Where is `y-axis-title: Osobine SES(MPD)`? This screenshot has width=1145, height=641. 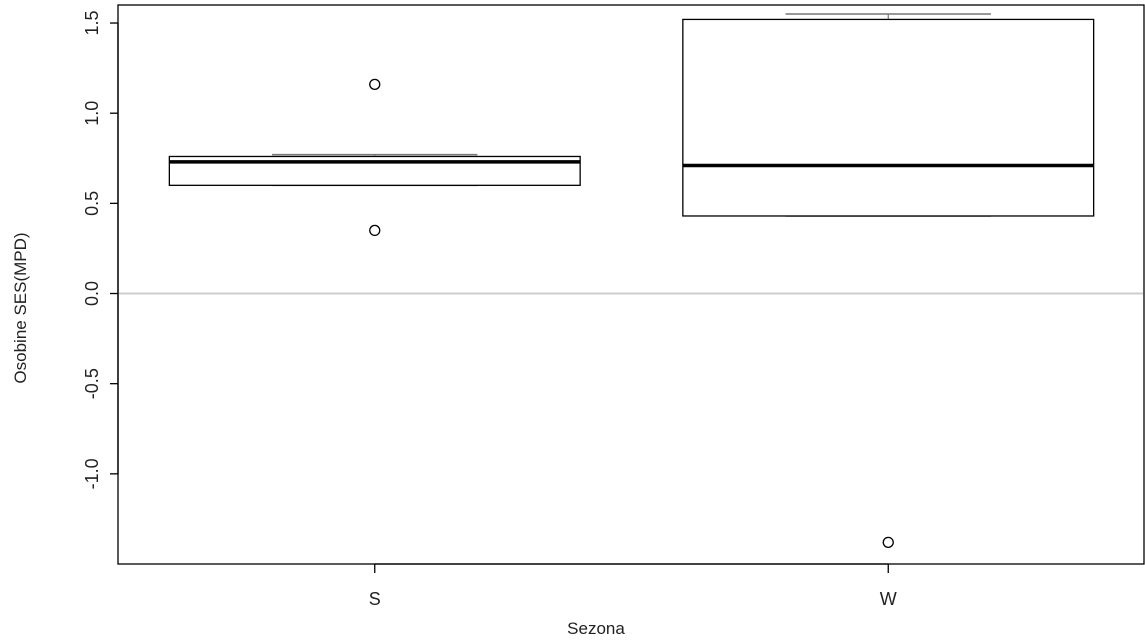
y-axis-title: Osobine SES(MPD) is located at coordinates (20, 307).